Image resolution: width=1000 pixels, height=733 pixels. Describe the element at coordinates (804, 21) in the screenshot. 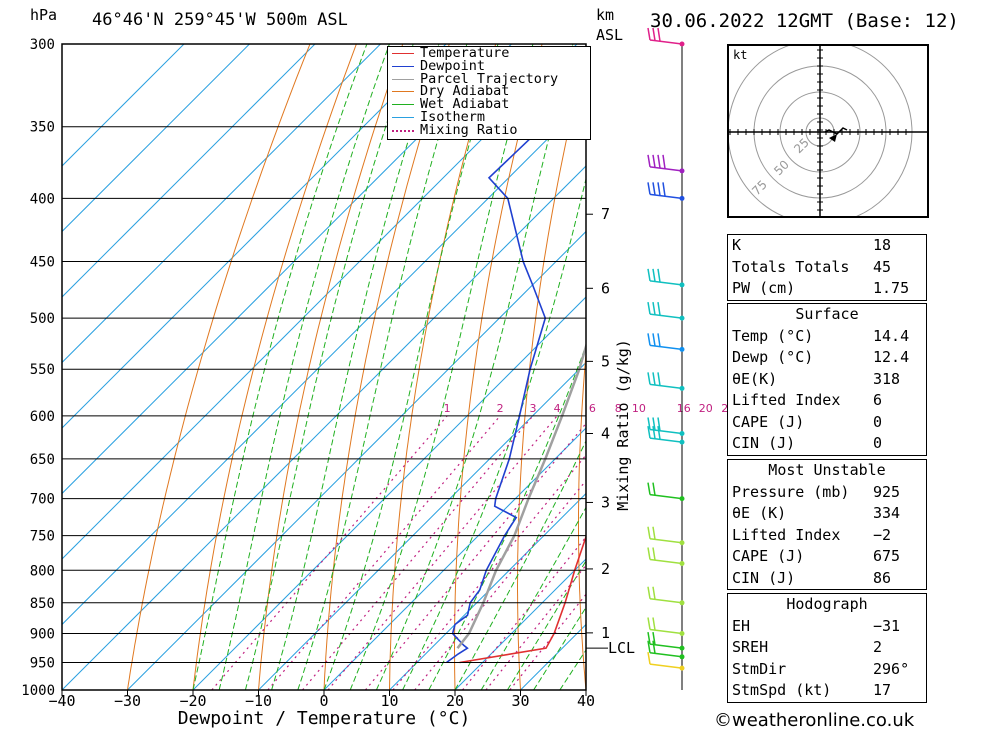

I see `datetime-title: 30.06.2022 12GMT (Base: 12)` at that location.